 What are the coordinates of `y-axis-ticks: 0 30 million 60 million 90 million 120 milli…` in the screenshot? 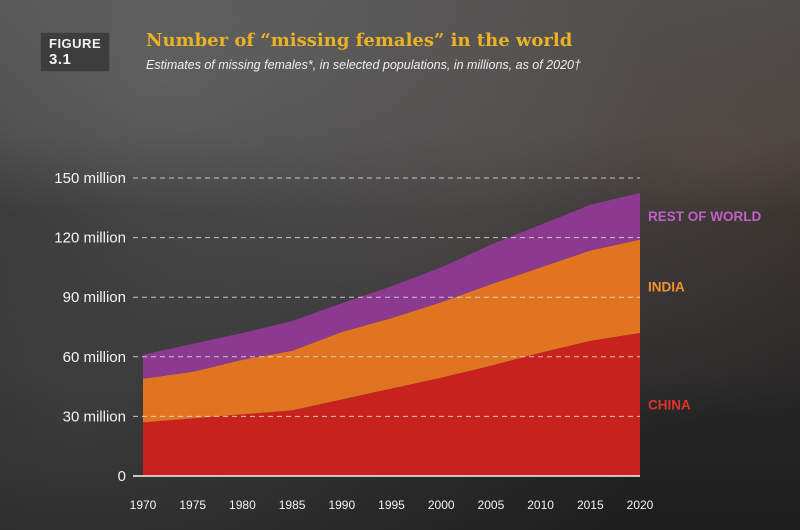 It's located at (90, 327).